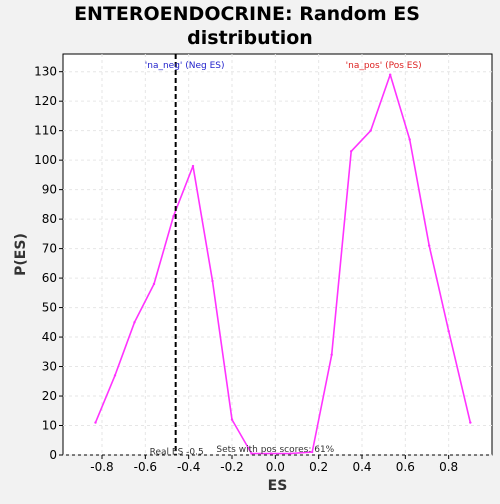  What do you see at coordinates (318, 467) in the screenshot?
I see `x-tick-label: 0.2` at bounding box center [318, 467].